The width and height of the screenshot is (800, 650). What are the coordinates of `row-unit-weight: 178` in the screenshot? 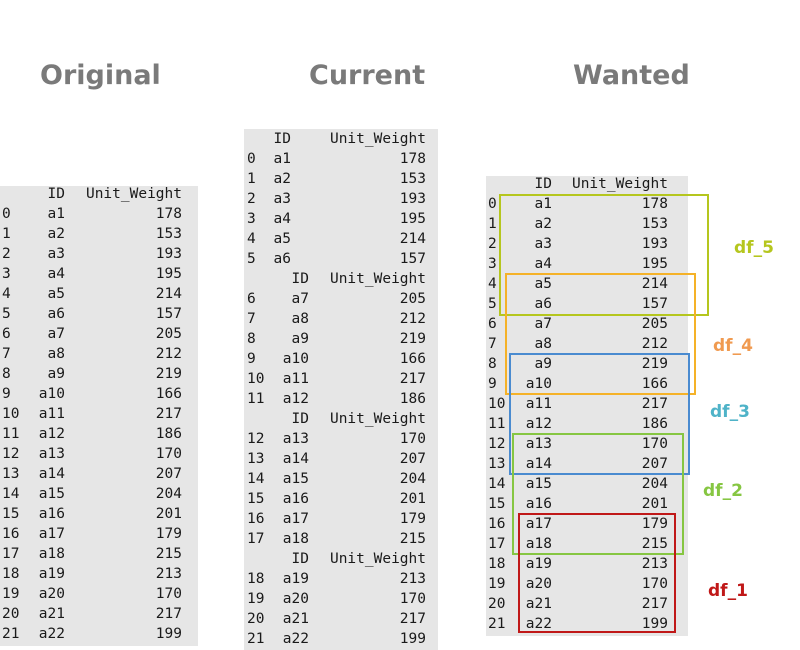 It's located at (412, 159).